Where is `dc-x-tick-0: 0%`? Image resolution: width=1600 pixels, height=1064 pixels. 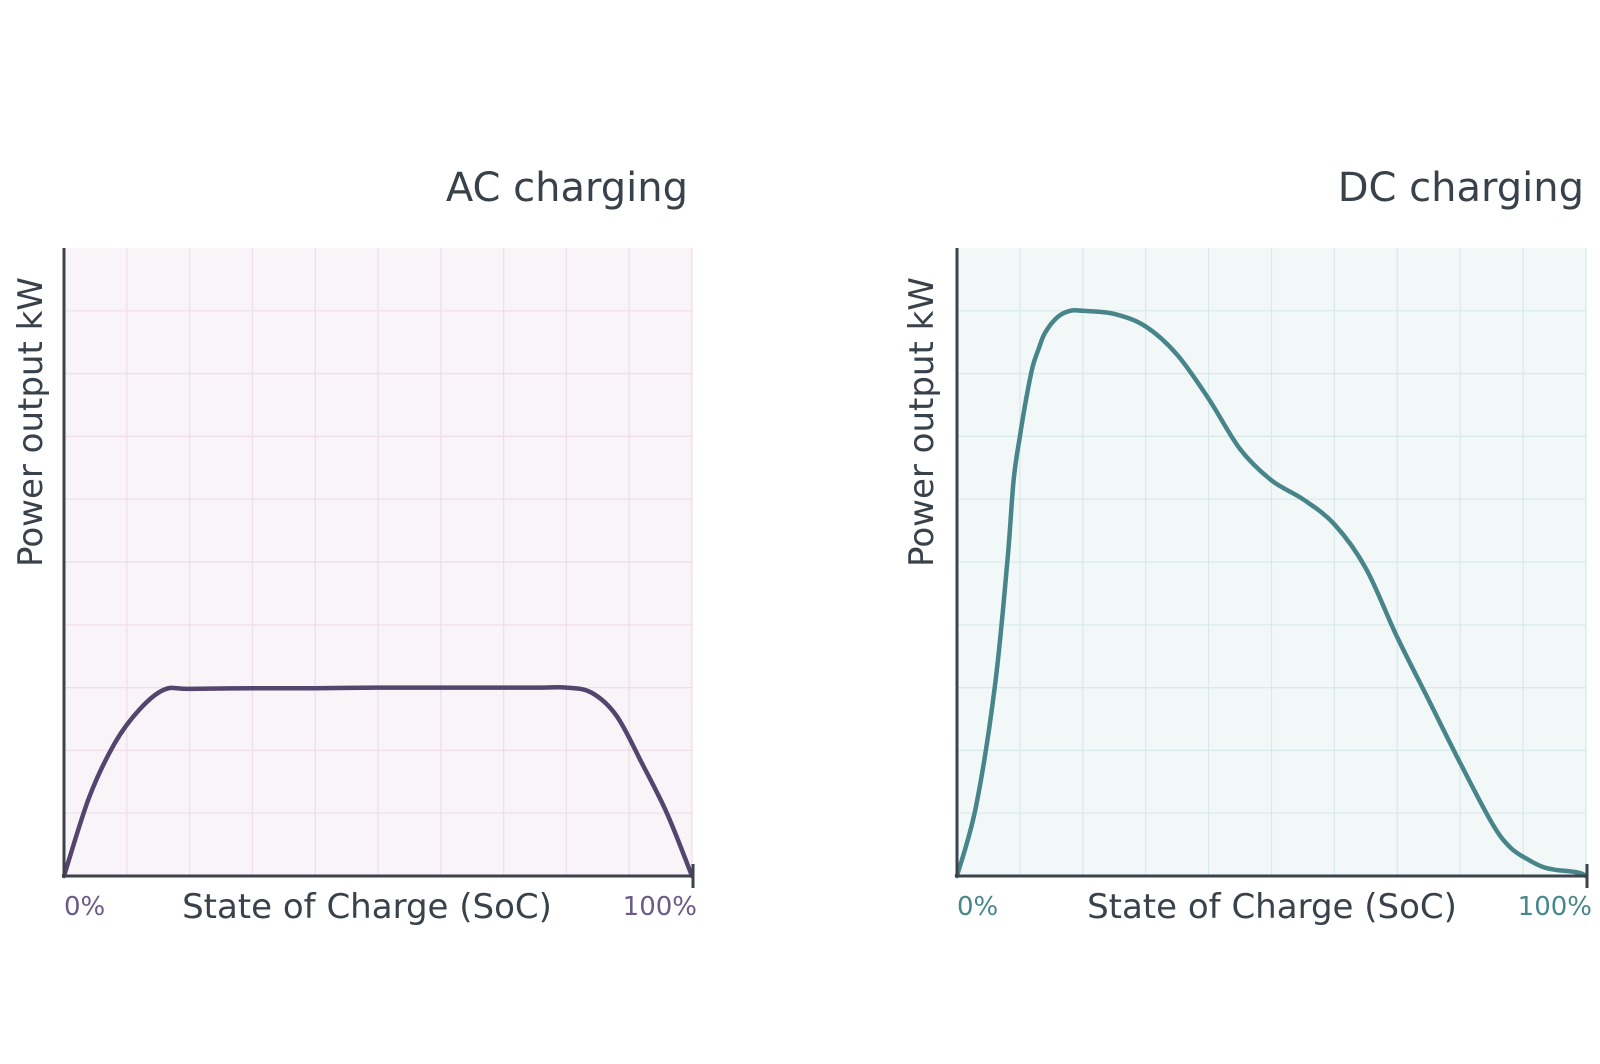 dc-x-tick-0: 0% is located at coordinates (977, 907).